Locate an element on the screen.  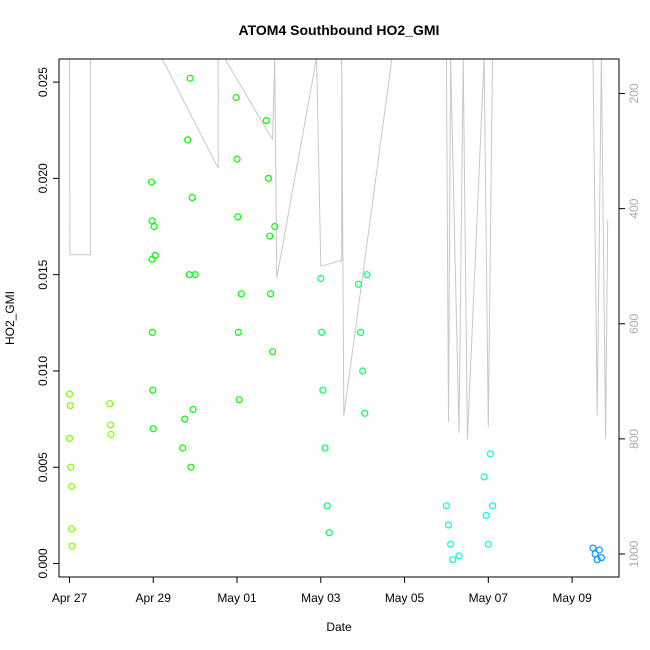
y-tick-label: 0.025 is located at coordinates (43, 82).